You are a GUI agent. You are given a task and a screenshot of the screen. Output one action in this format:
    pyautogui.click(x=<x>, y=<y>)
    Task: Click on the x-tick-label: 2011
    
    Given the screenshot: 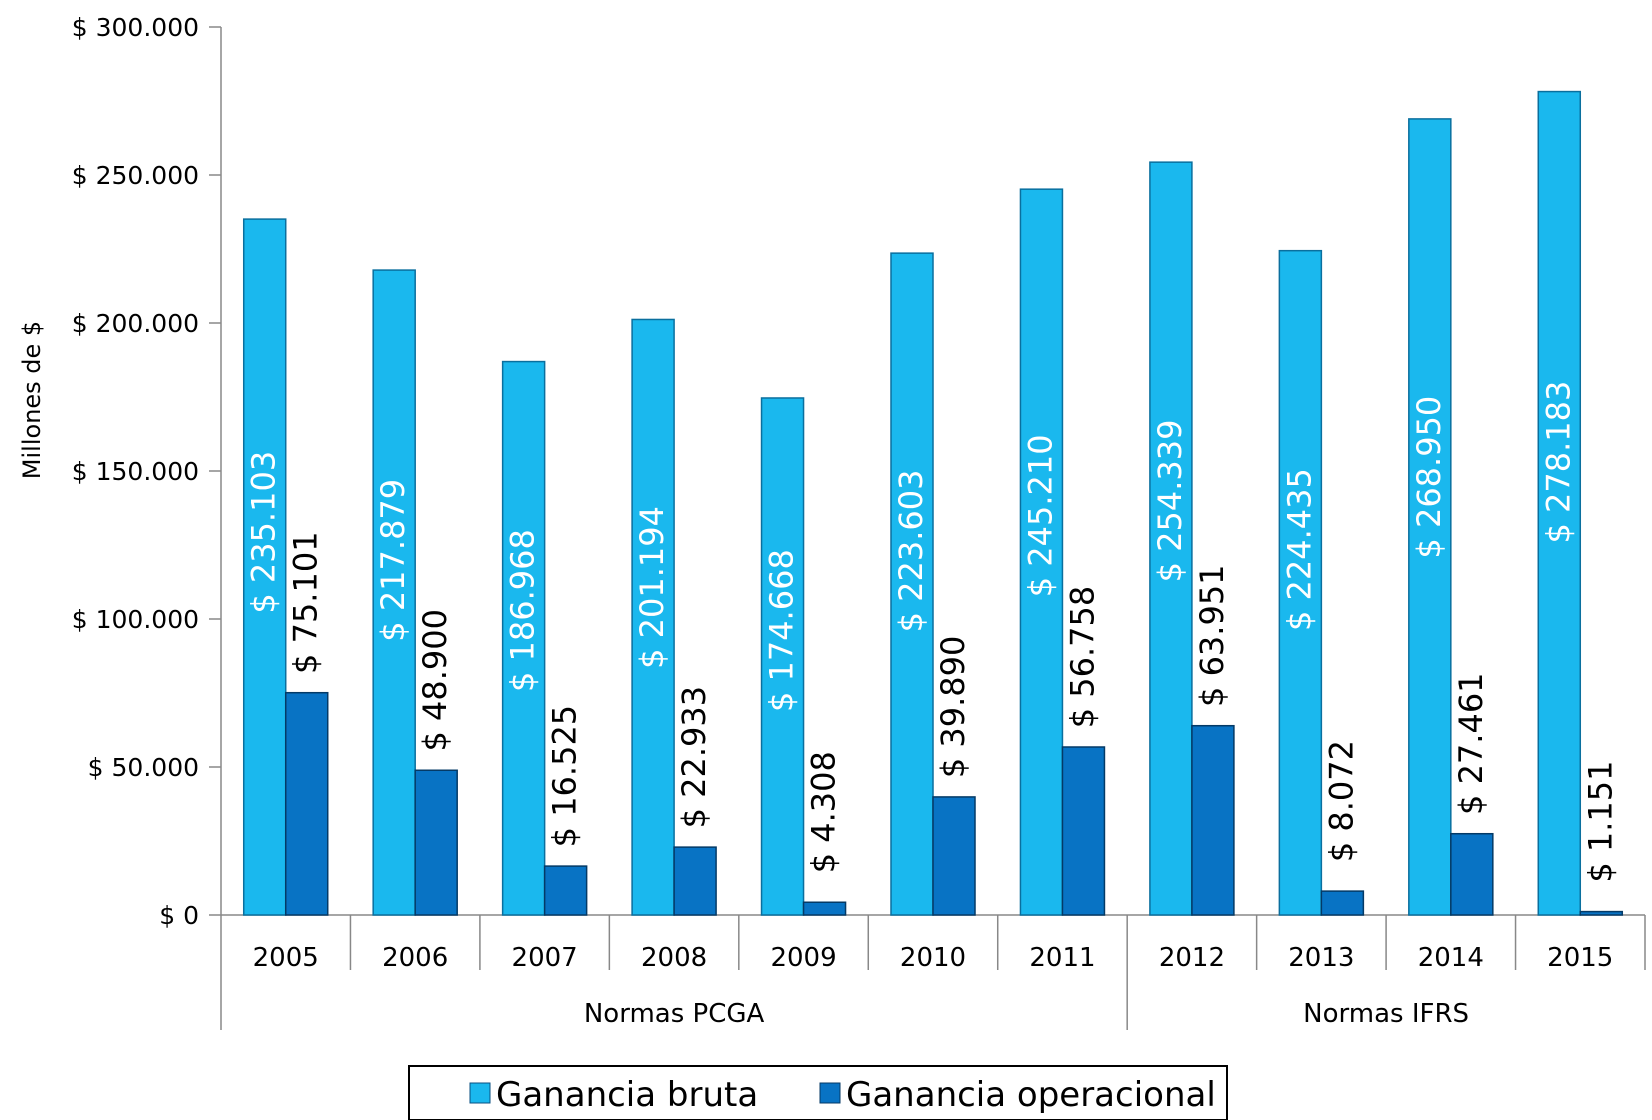 What is the action you would take?
    pyautogui.click(x=1062, y=958)
    